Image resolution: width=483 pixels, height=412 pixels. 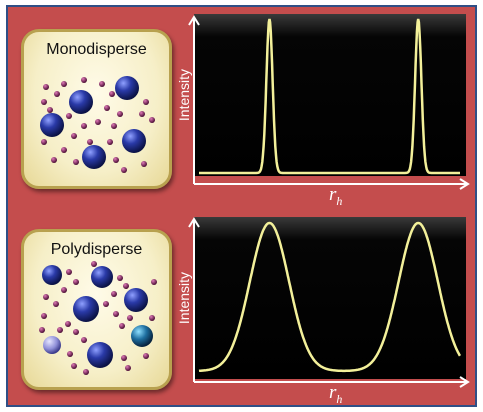 I want to click on monodisperse-label: Monodisperse, so click(x=96, y=49).